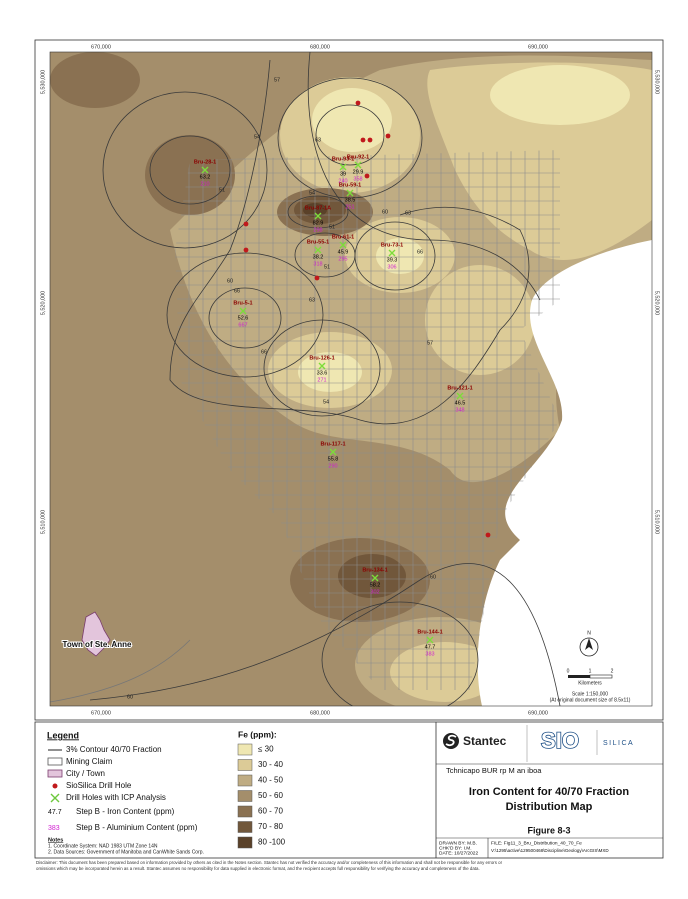  Describe the element at coordinates (97, 644) in the screenshot. I see `town-label: Town of Ste. Anne` at that location.